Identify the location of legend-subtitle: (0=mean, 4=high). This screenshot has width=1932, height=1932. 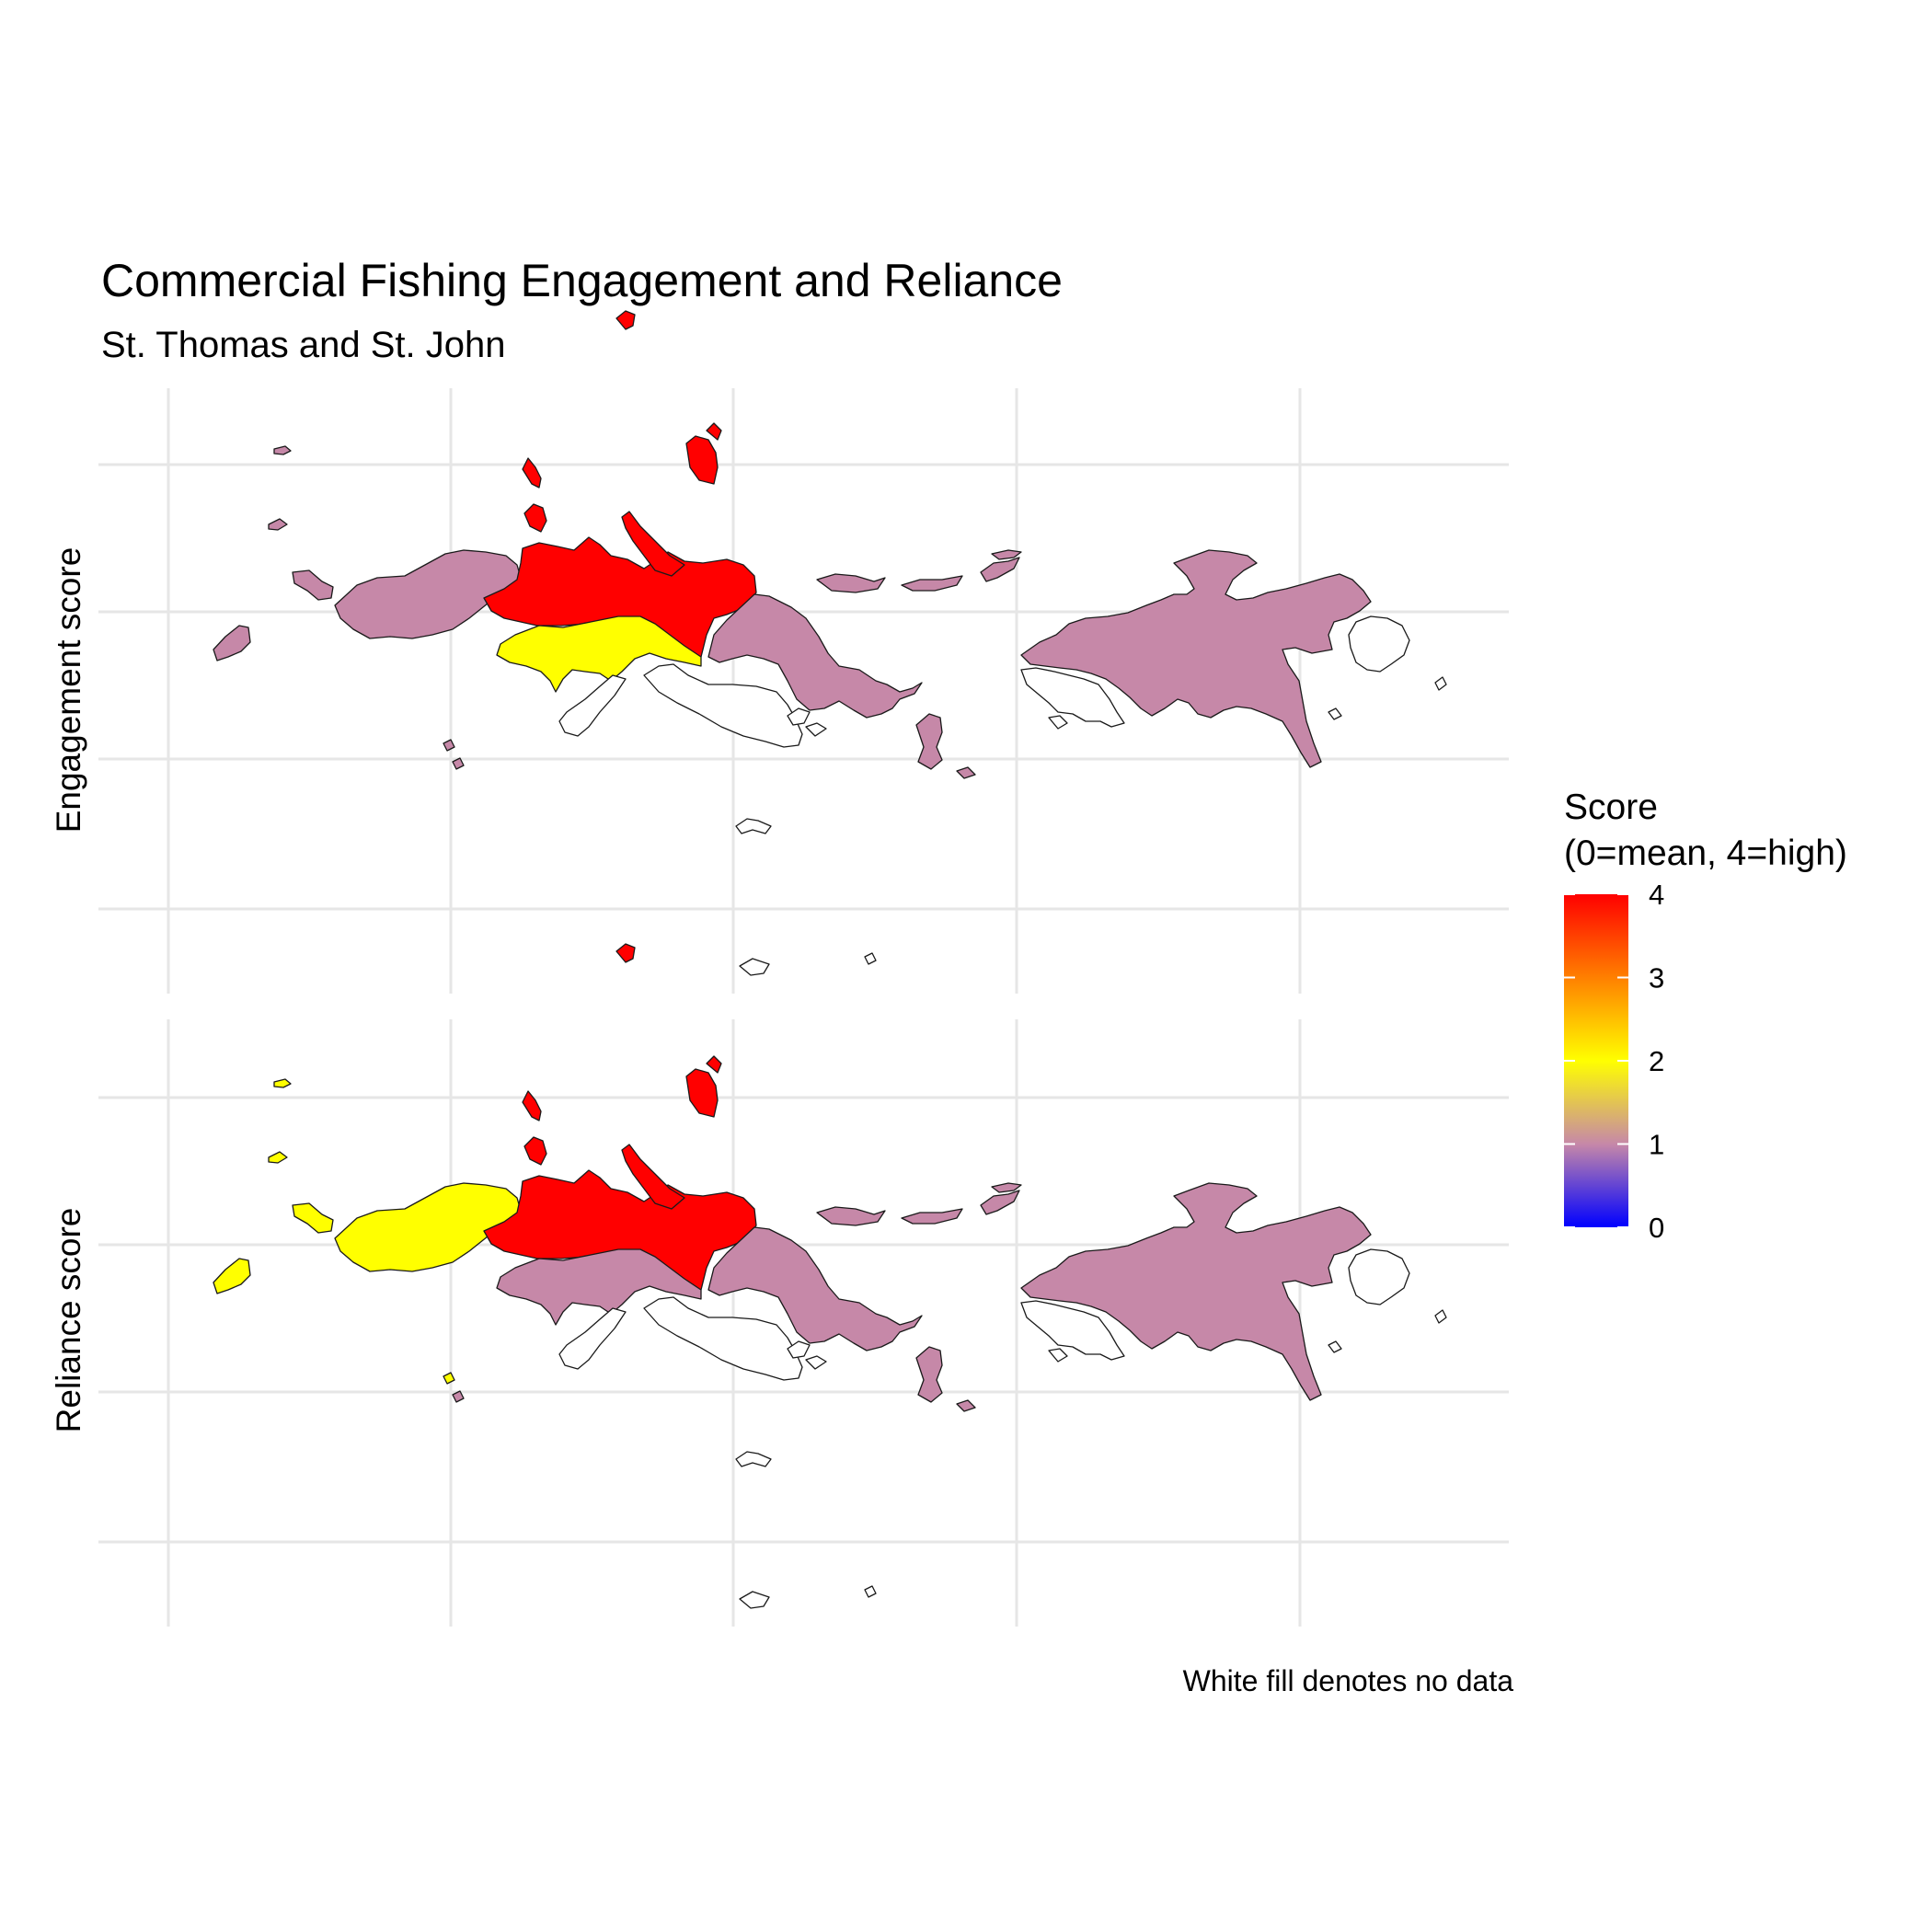
(1705, 853).